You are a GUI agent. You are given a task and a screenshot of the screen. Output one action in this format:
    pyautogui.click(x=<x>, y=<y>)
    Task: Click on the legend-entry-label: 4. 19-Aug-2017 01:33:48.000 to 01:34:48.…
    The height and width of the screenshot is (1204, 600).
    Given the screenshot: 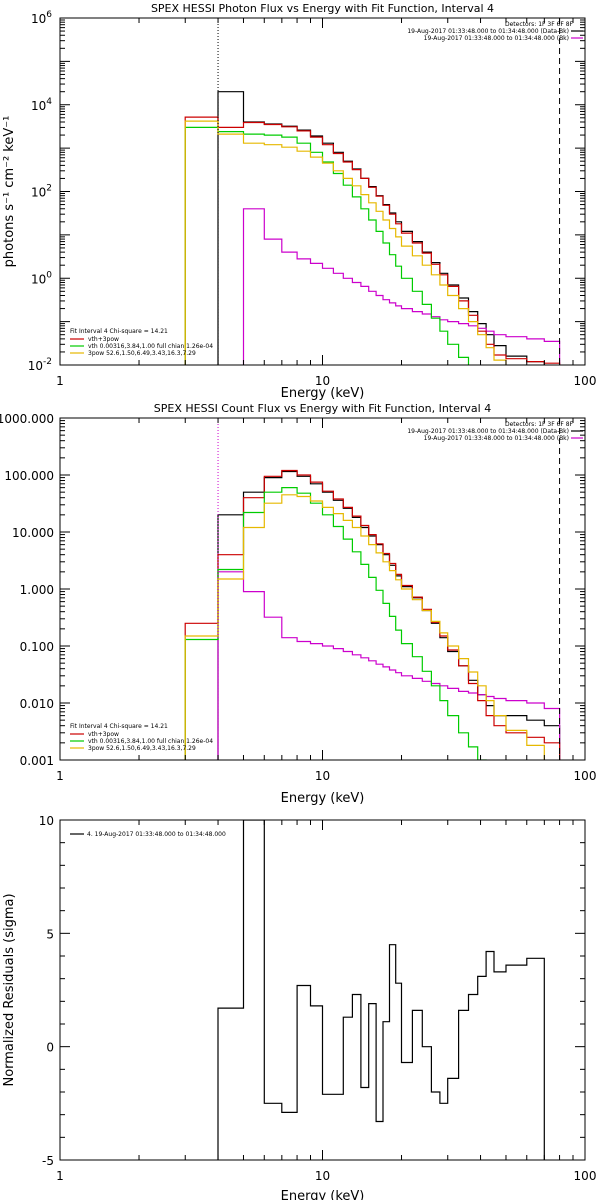 What is the action you would take?
    pyautogui.click(x=156, y=834)
    